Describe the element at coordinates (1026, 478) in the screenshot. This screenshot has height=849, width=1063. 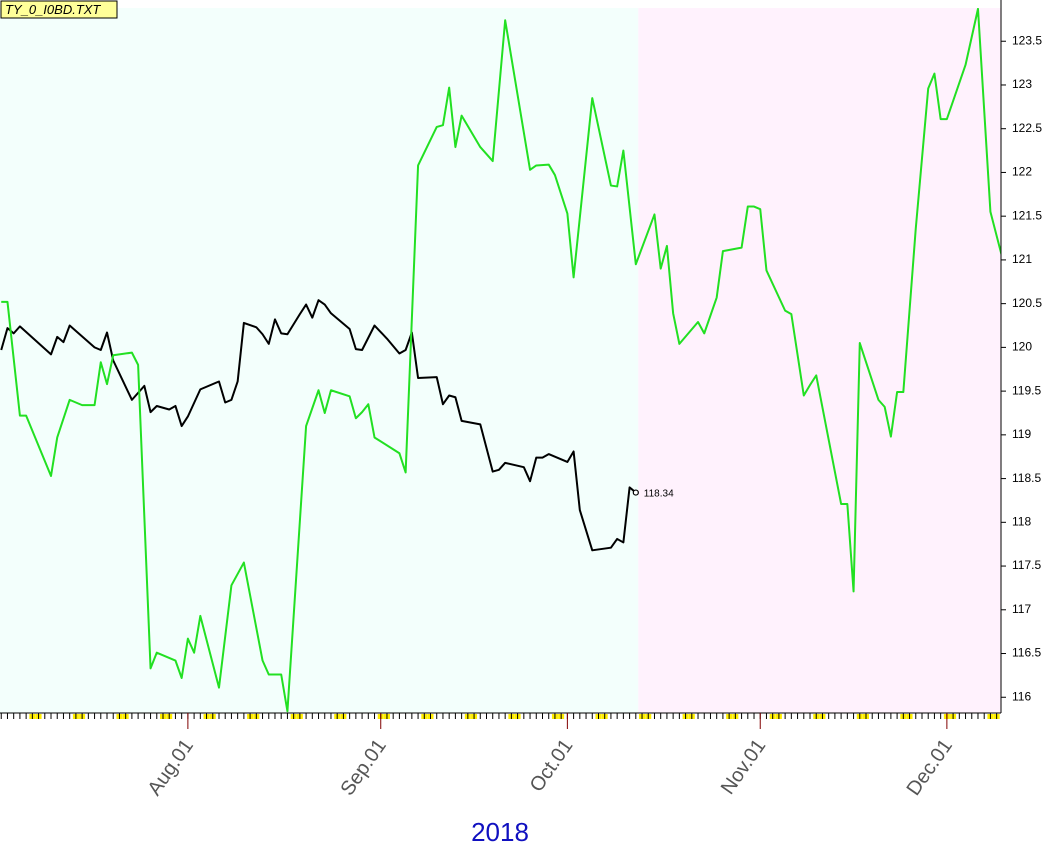
I see `y-tick-label: 118.5` at that location.